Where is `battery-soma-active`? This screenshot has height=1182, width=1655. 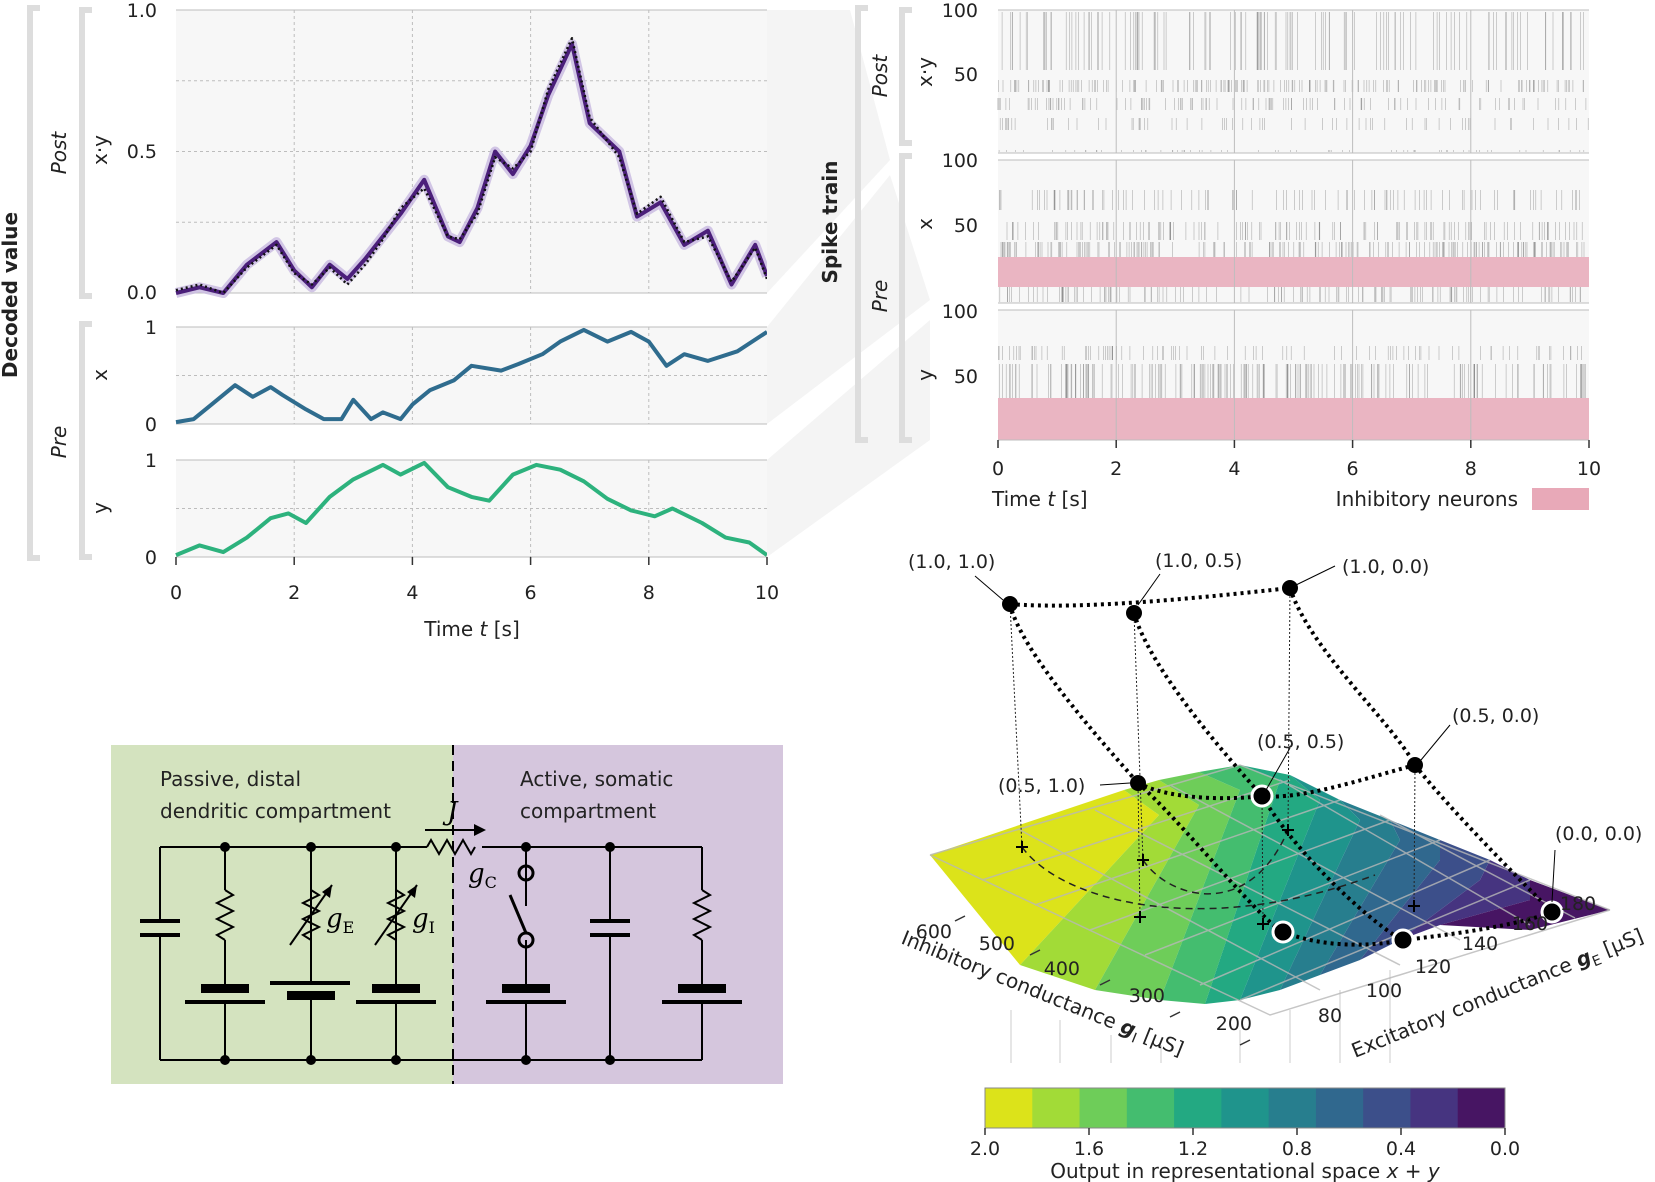 battery-soma-active is located at coordinates (526, 994).